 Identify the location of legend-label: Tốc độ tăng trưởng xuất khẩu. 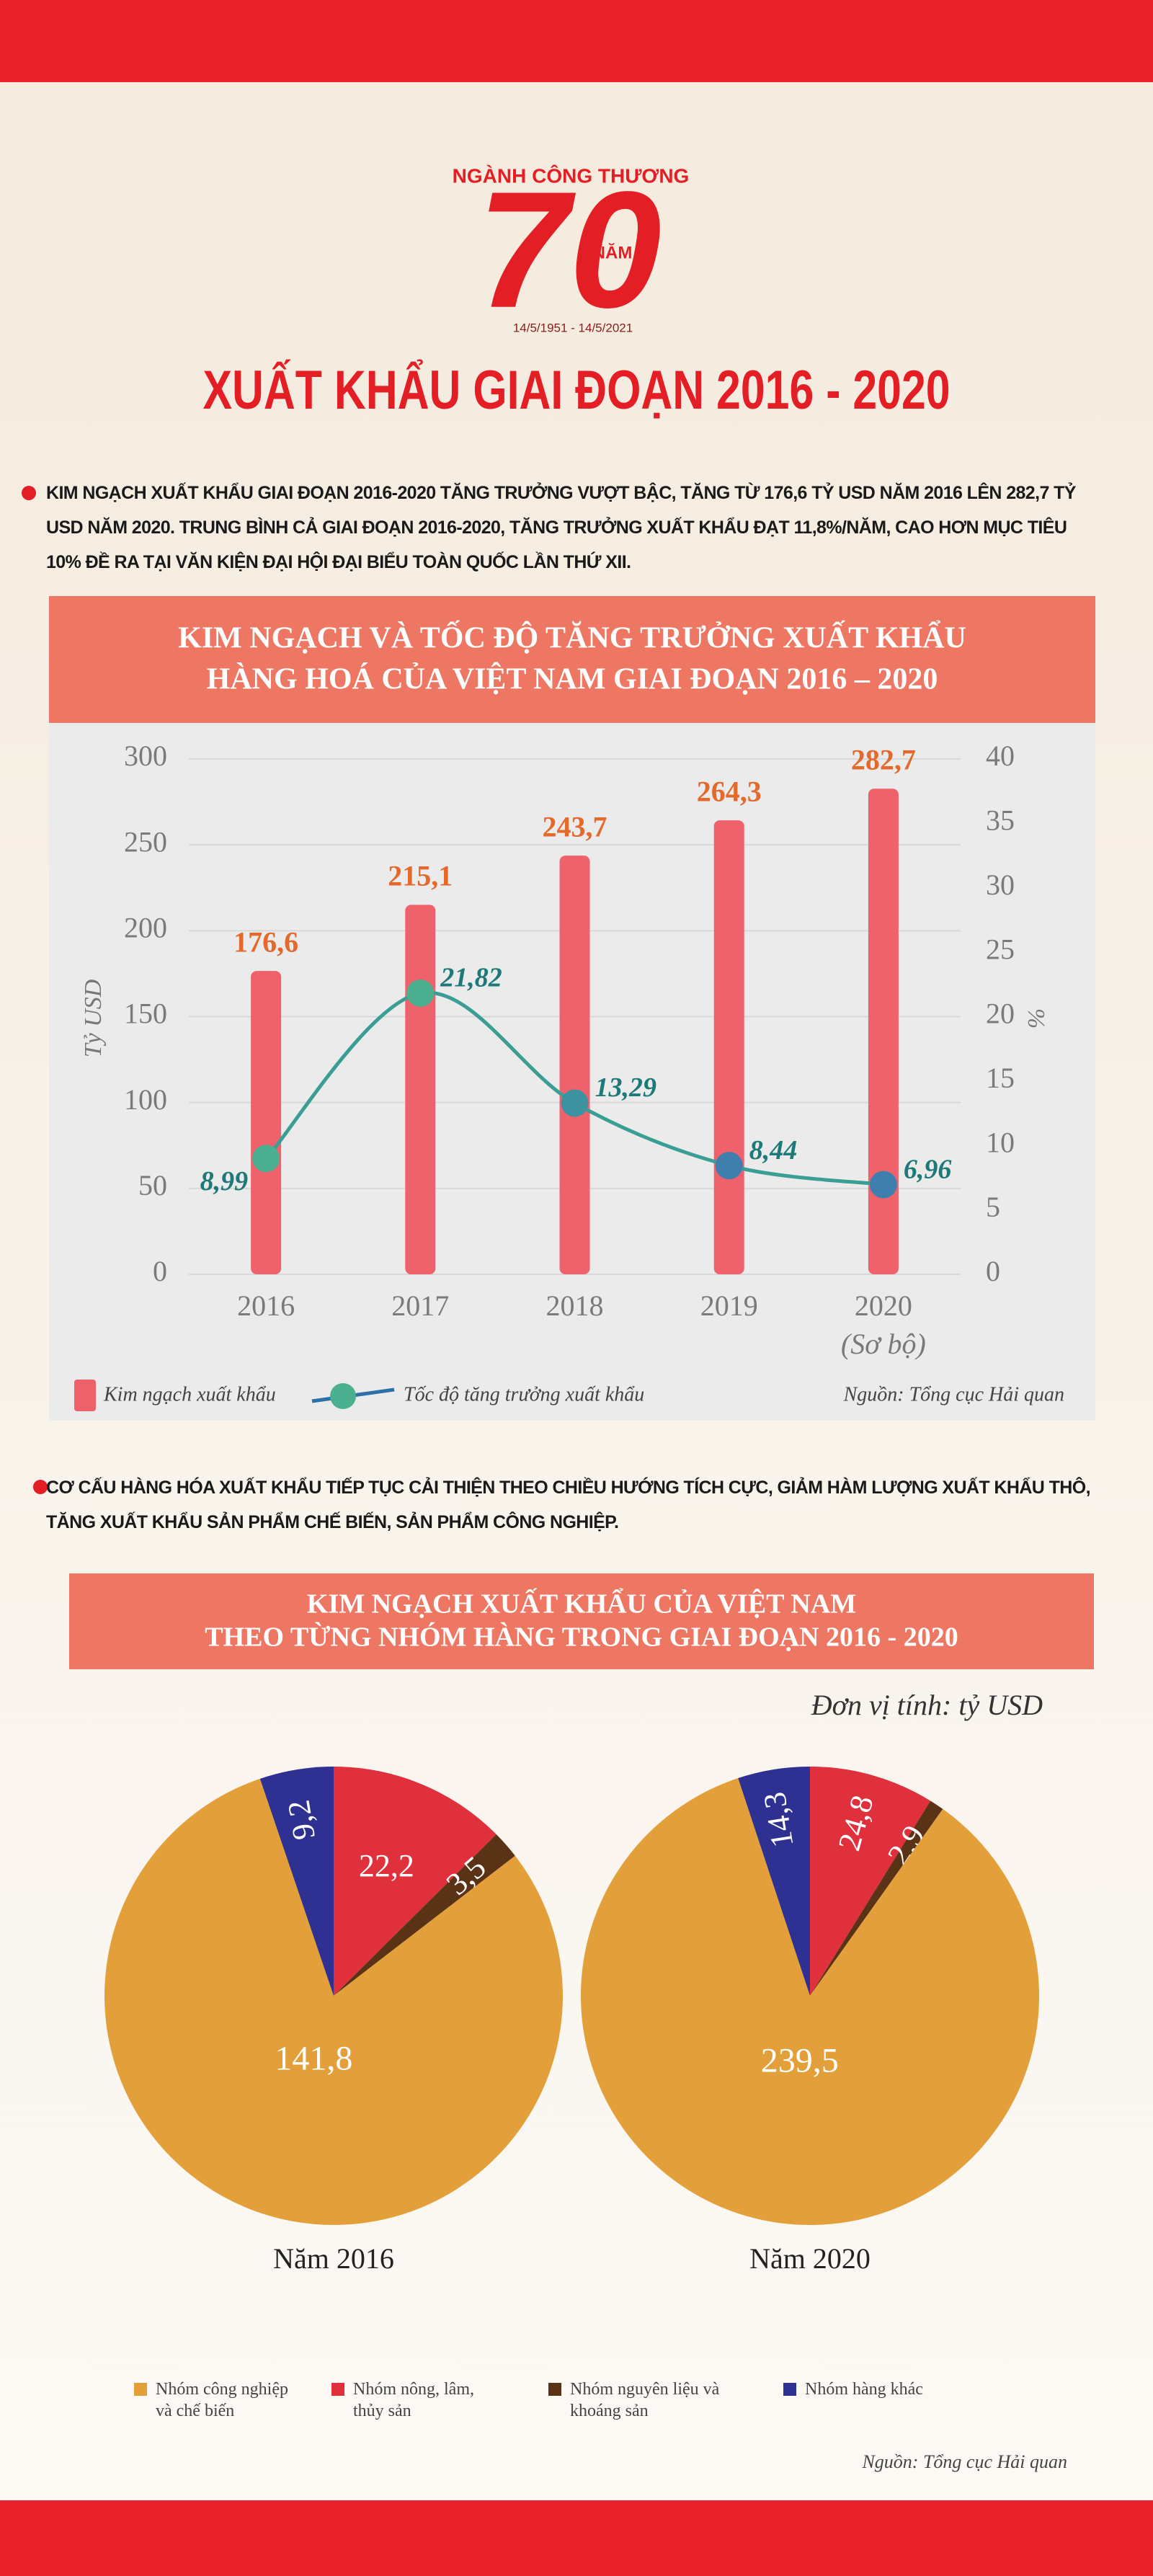
(524, 1394).